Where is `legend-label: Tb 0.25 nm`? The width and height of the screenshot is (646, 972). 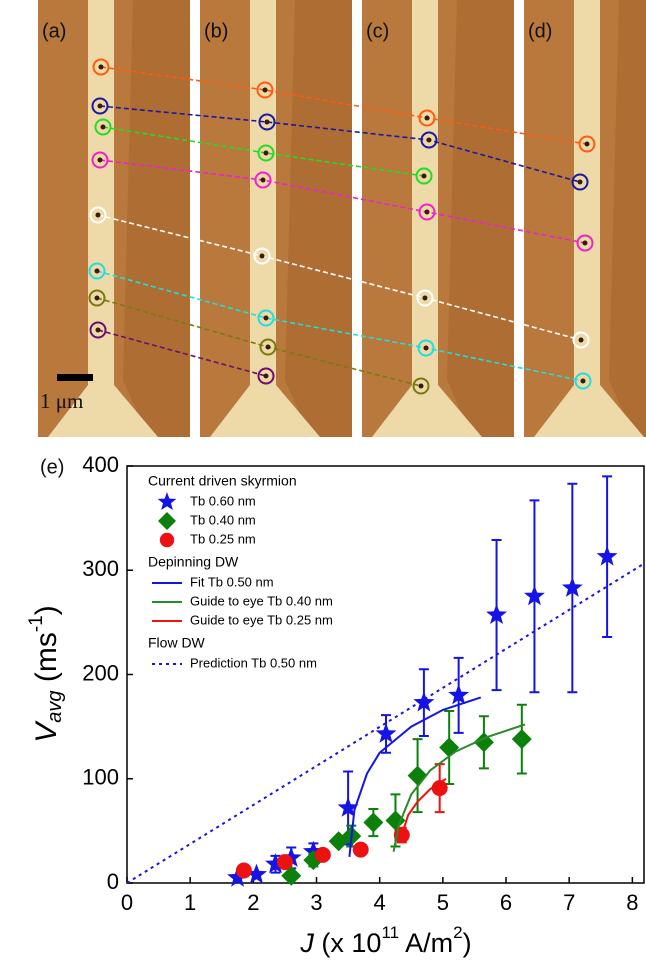 legend-label: Tb 0.25 nm is located at coordinates (223, 538).